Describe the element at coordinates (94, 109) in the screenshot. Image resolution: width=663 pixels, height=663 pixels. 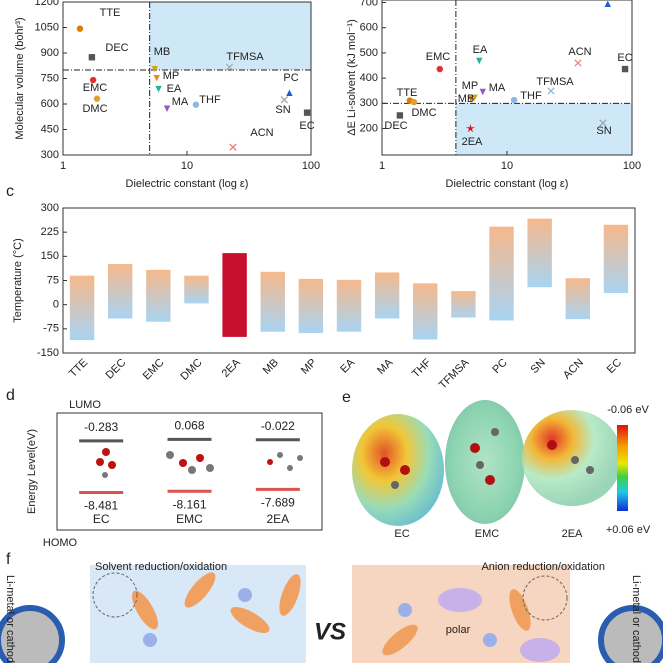
I see `point-label: DMC` at that location.